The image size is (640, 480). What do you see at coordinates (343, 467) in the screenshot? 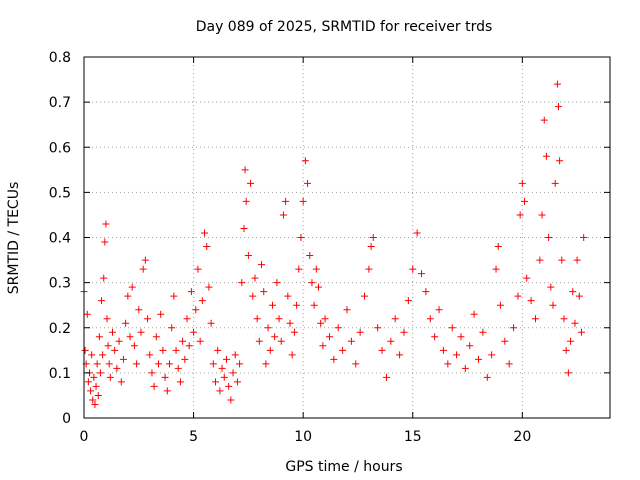
I see `x-axis-label: GPS time / hours` at bounding box center [343, 467].